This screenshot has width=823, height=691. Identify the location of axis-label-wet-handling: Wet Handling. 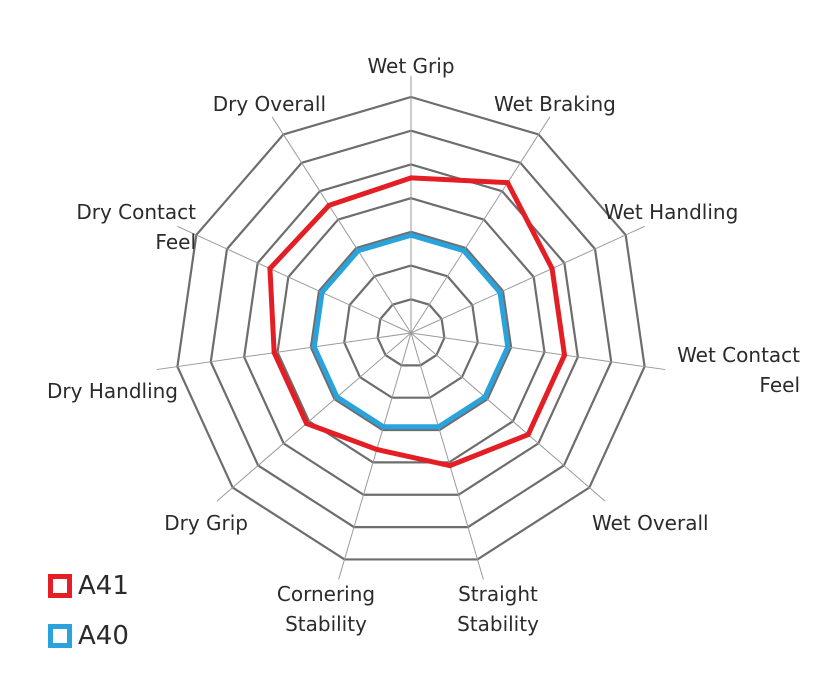
(671, 212).